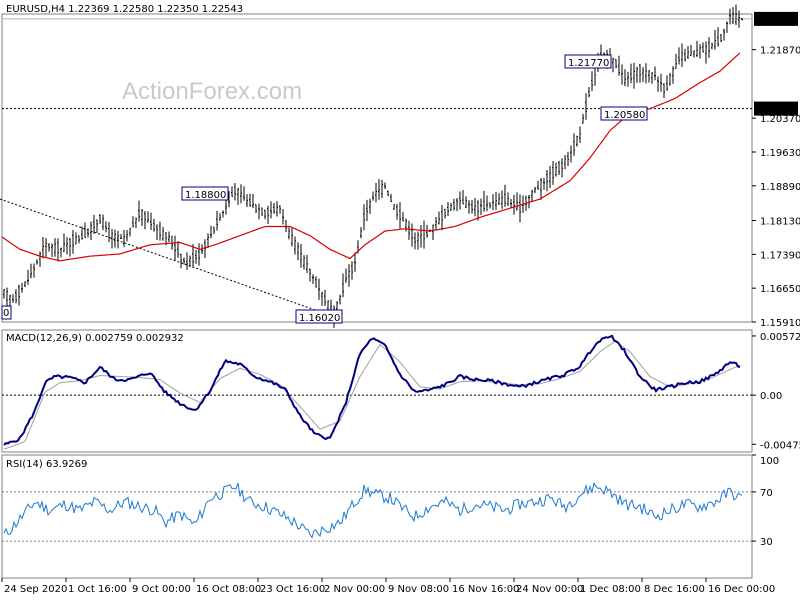  Describe the element at coordinates (418, 589) in the screenshot. I see `x-tick-label: 9 Nov 08:00` at that location.